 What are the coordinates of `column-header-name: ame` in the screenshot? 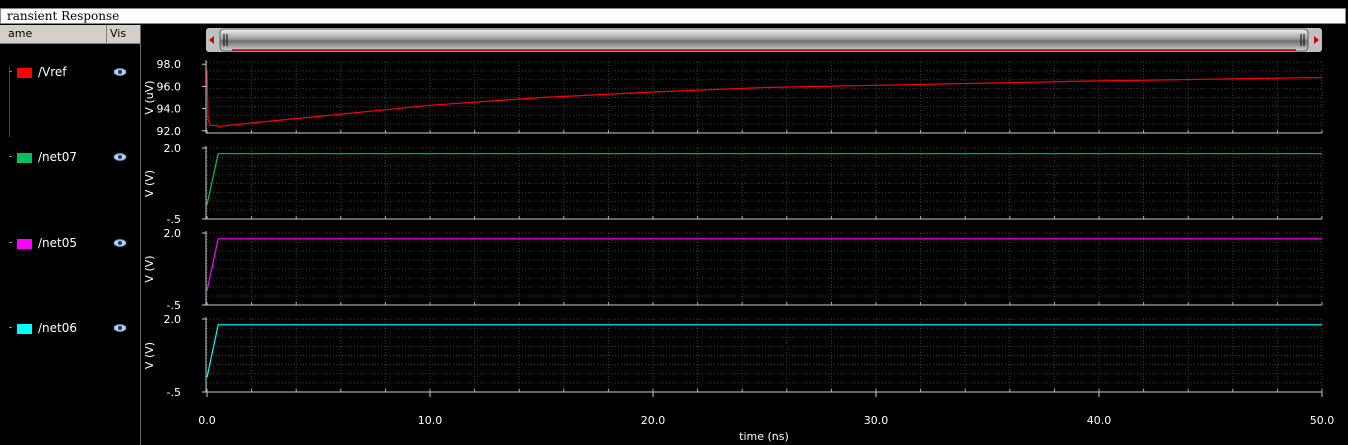 It's located at (20, 33).